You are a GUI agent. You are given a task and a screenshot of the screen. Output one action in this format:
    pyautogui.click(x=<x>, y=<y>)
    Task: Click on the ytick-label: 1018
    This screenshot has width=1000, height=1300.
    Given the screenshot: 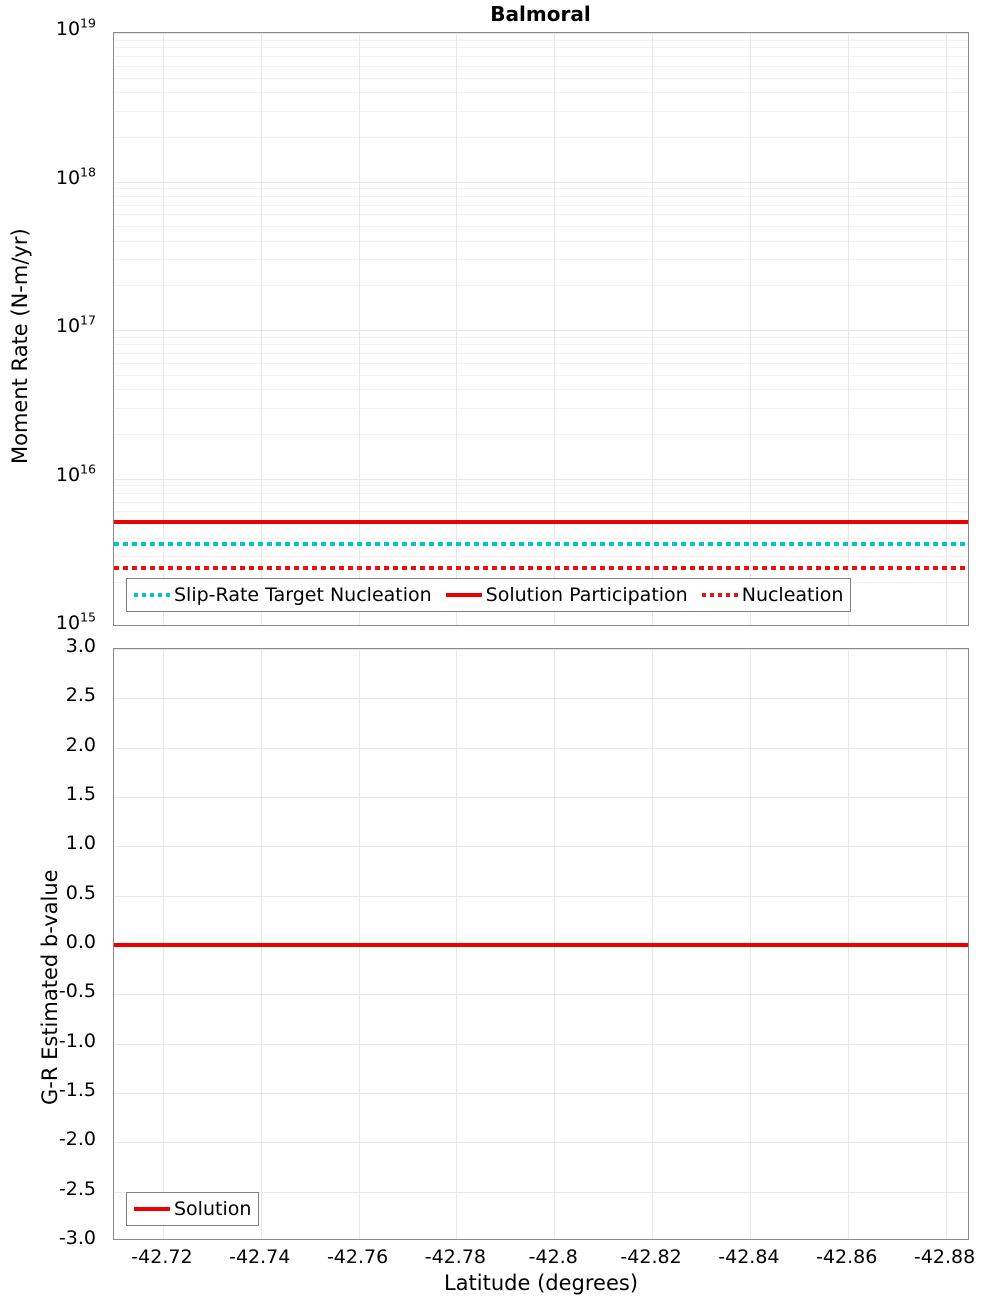 What is the action you would take?
    pyautogui.click(x=79, y=177)
    